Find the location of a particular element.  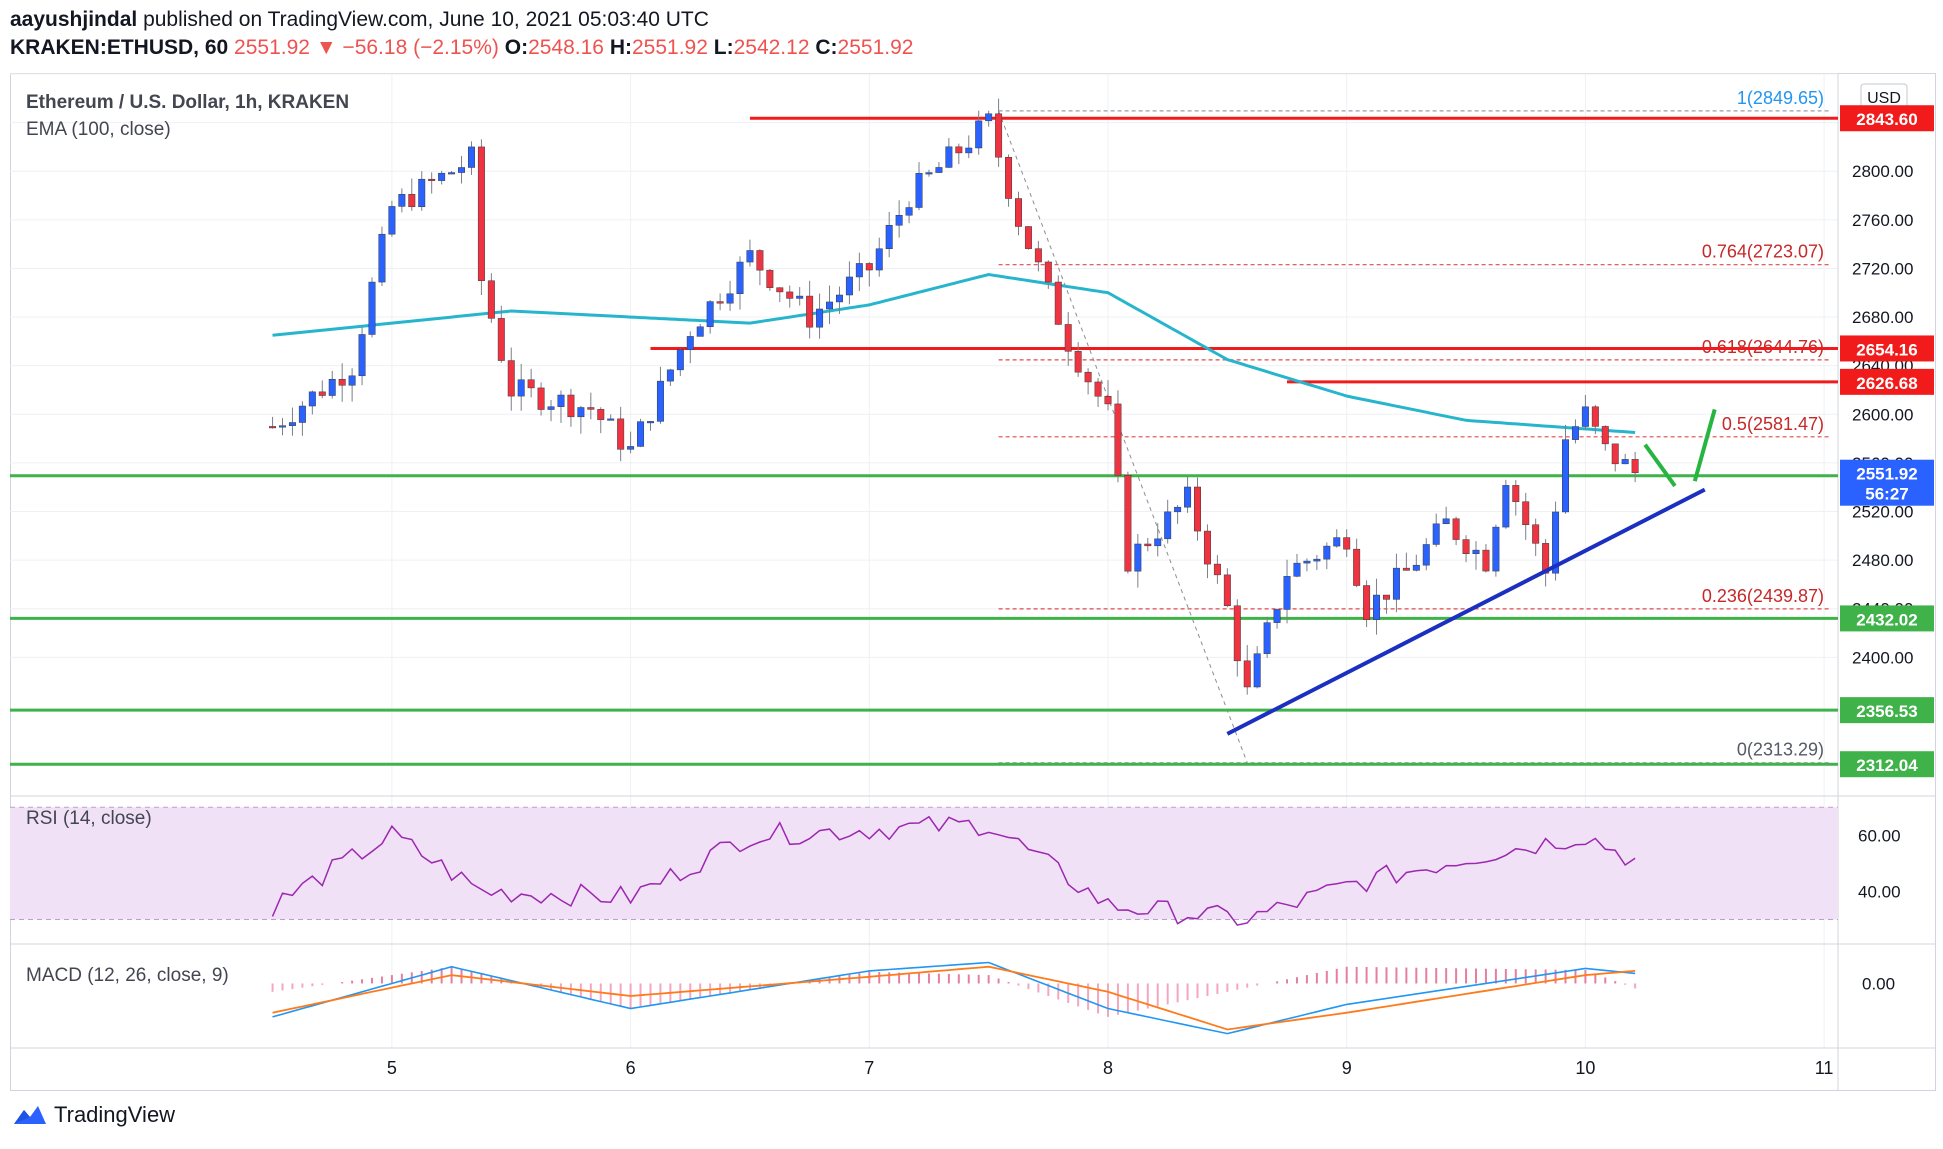

time-axis: 56789101112 is located at coordinates (1110, 1068).